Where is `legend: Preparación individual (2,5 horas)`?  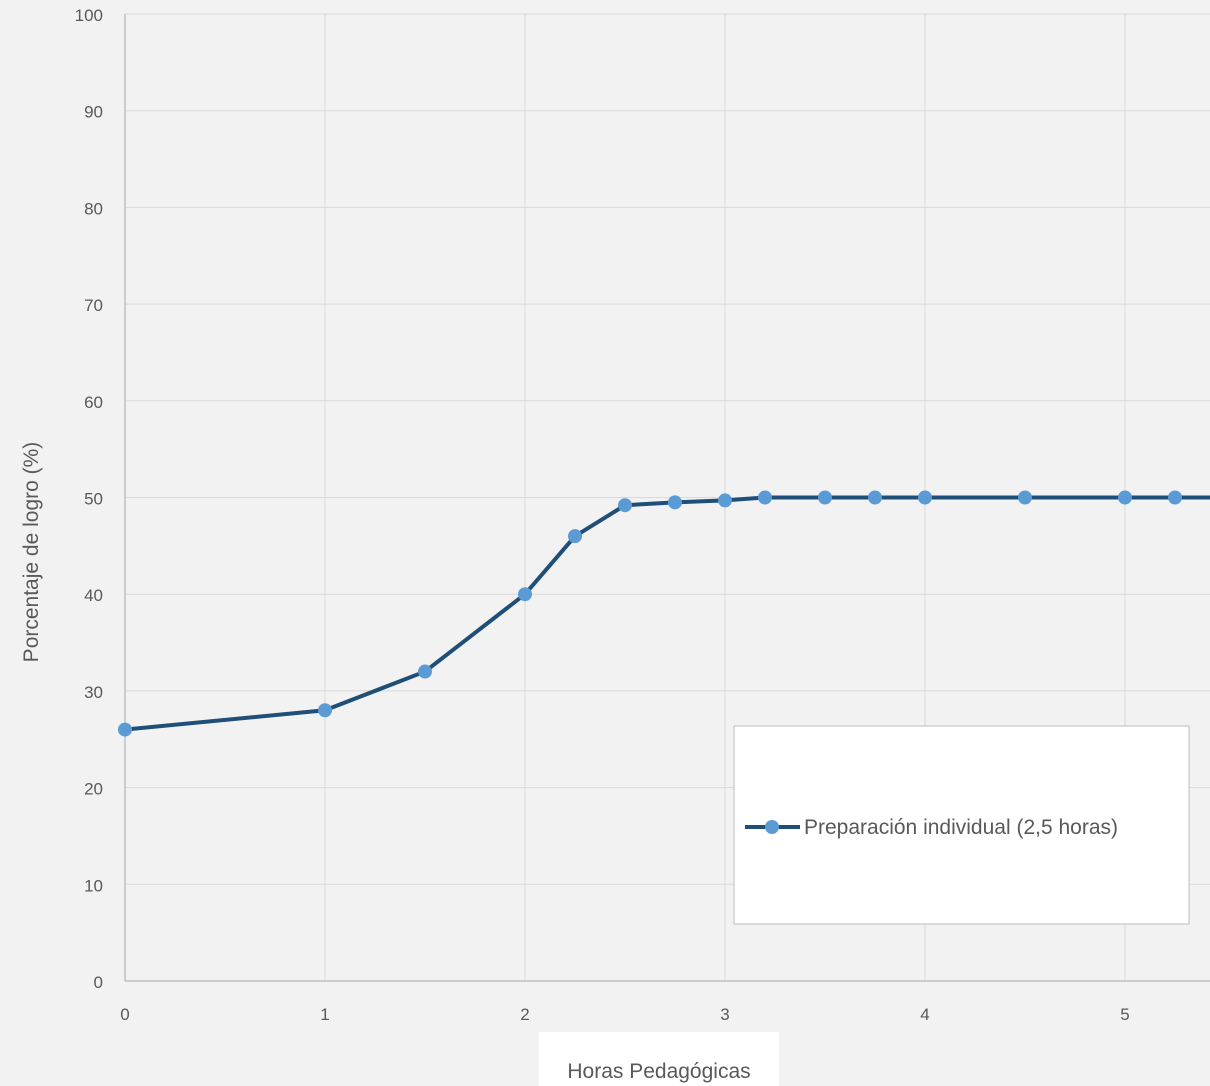 legend: Preparación individual (2,5 horas) is located at coordinates (961, 825).